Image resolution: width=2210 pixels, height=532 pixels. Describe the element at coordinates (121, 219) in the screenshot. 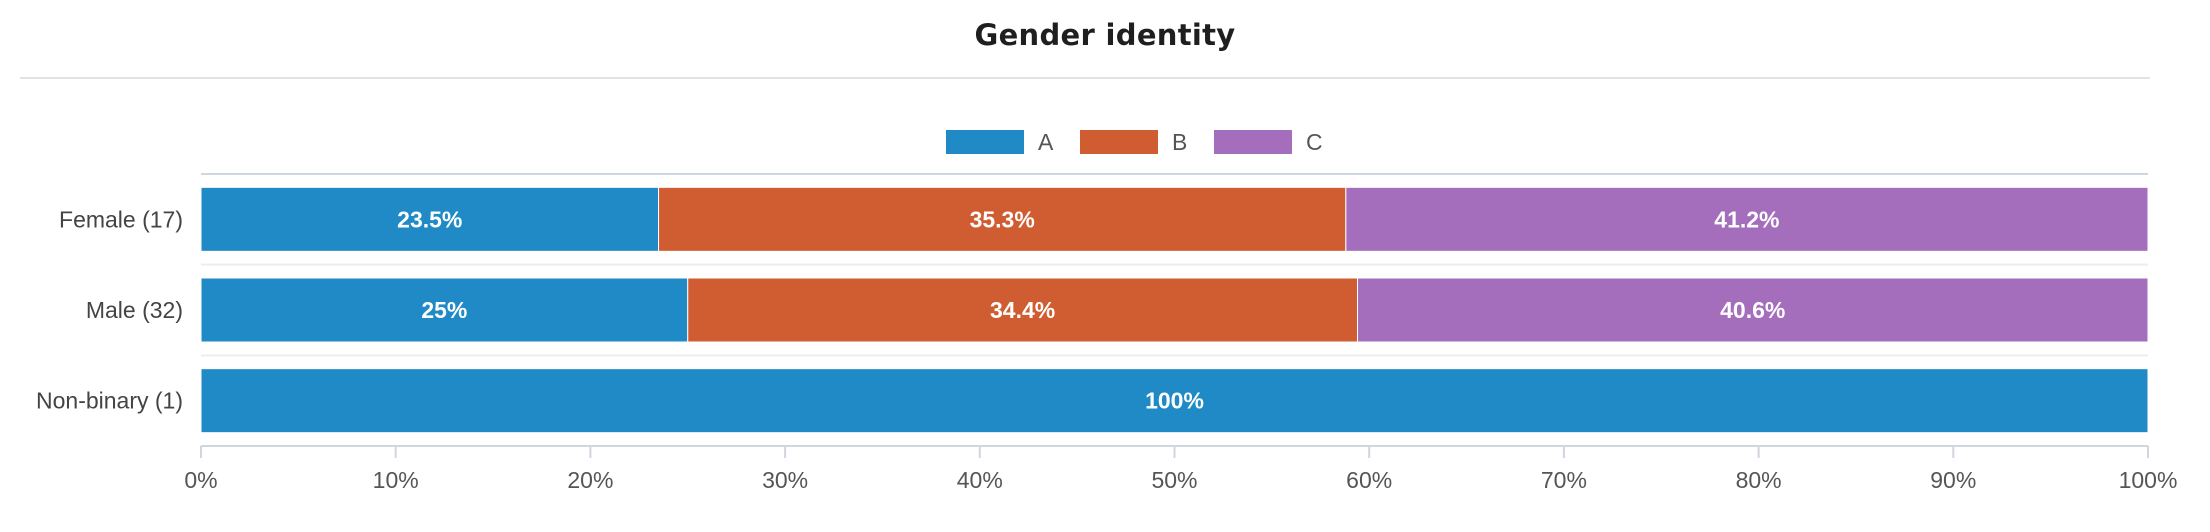

I see `category-label-female-17: Female (17)` at that location.